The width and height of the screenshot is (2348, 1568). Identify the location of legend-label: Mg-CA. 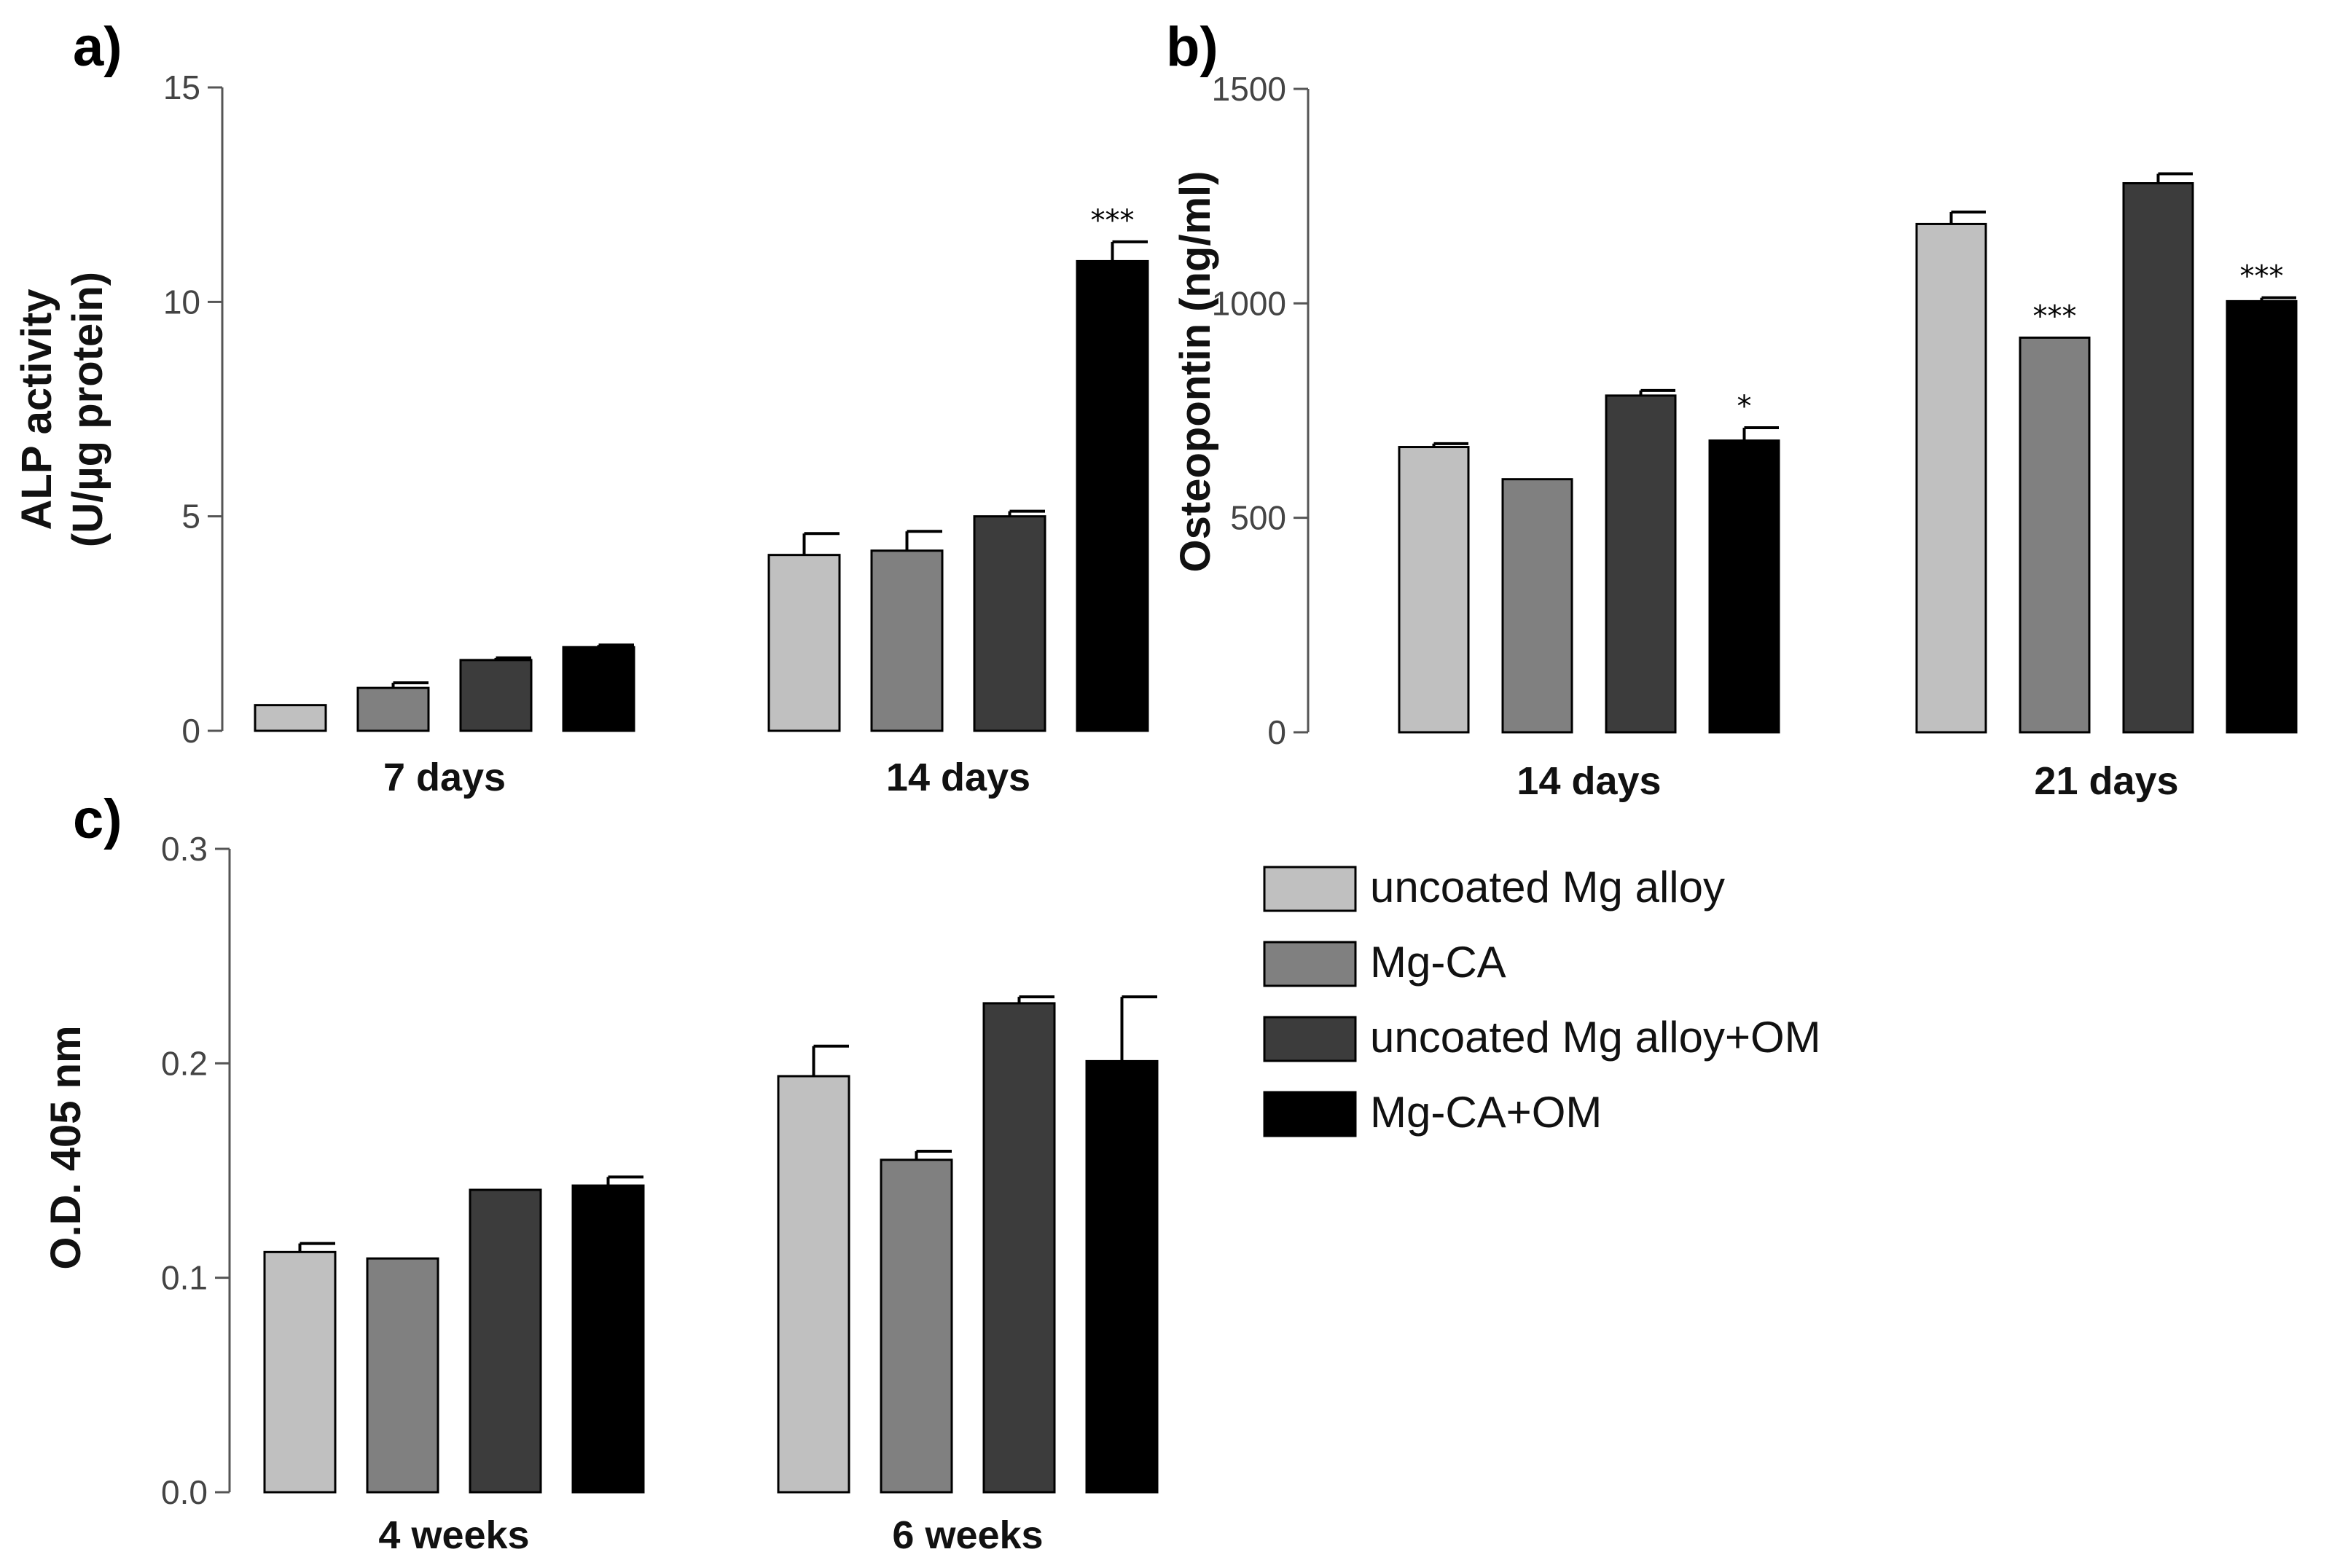
(1438, 962).